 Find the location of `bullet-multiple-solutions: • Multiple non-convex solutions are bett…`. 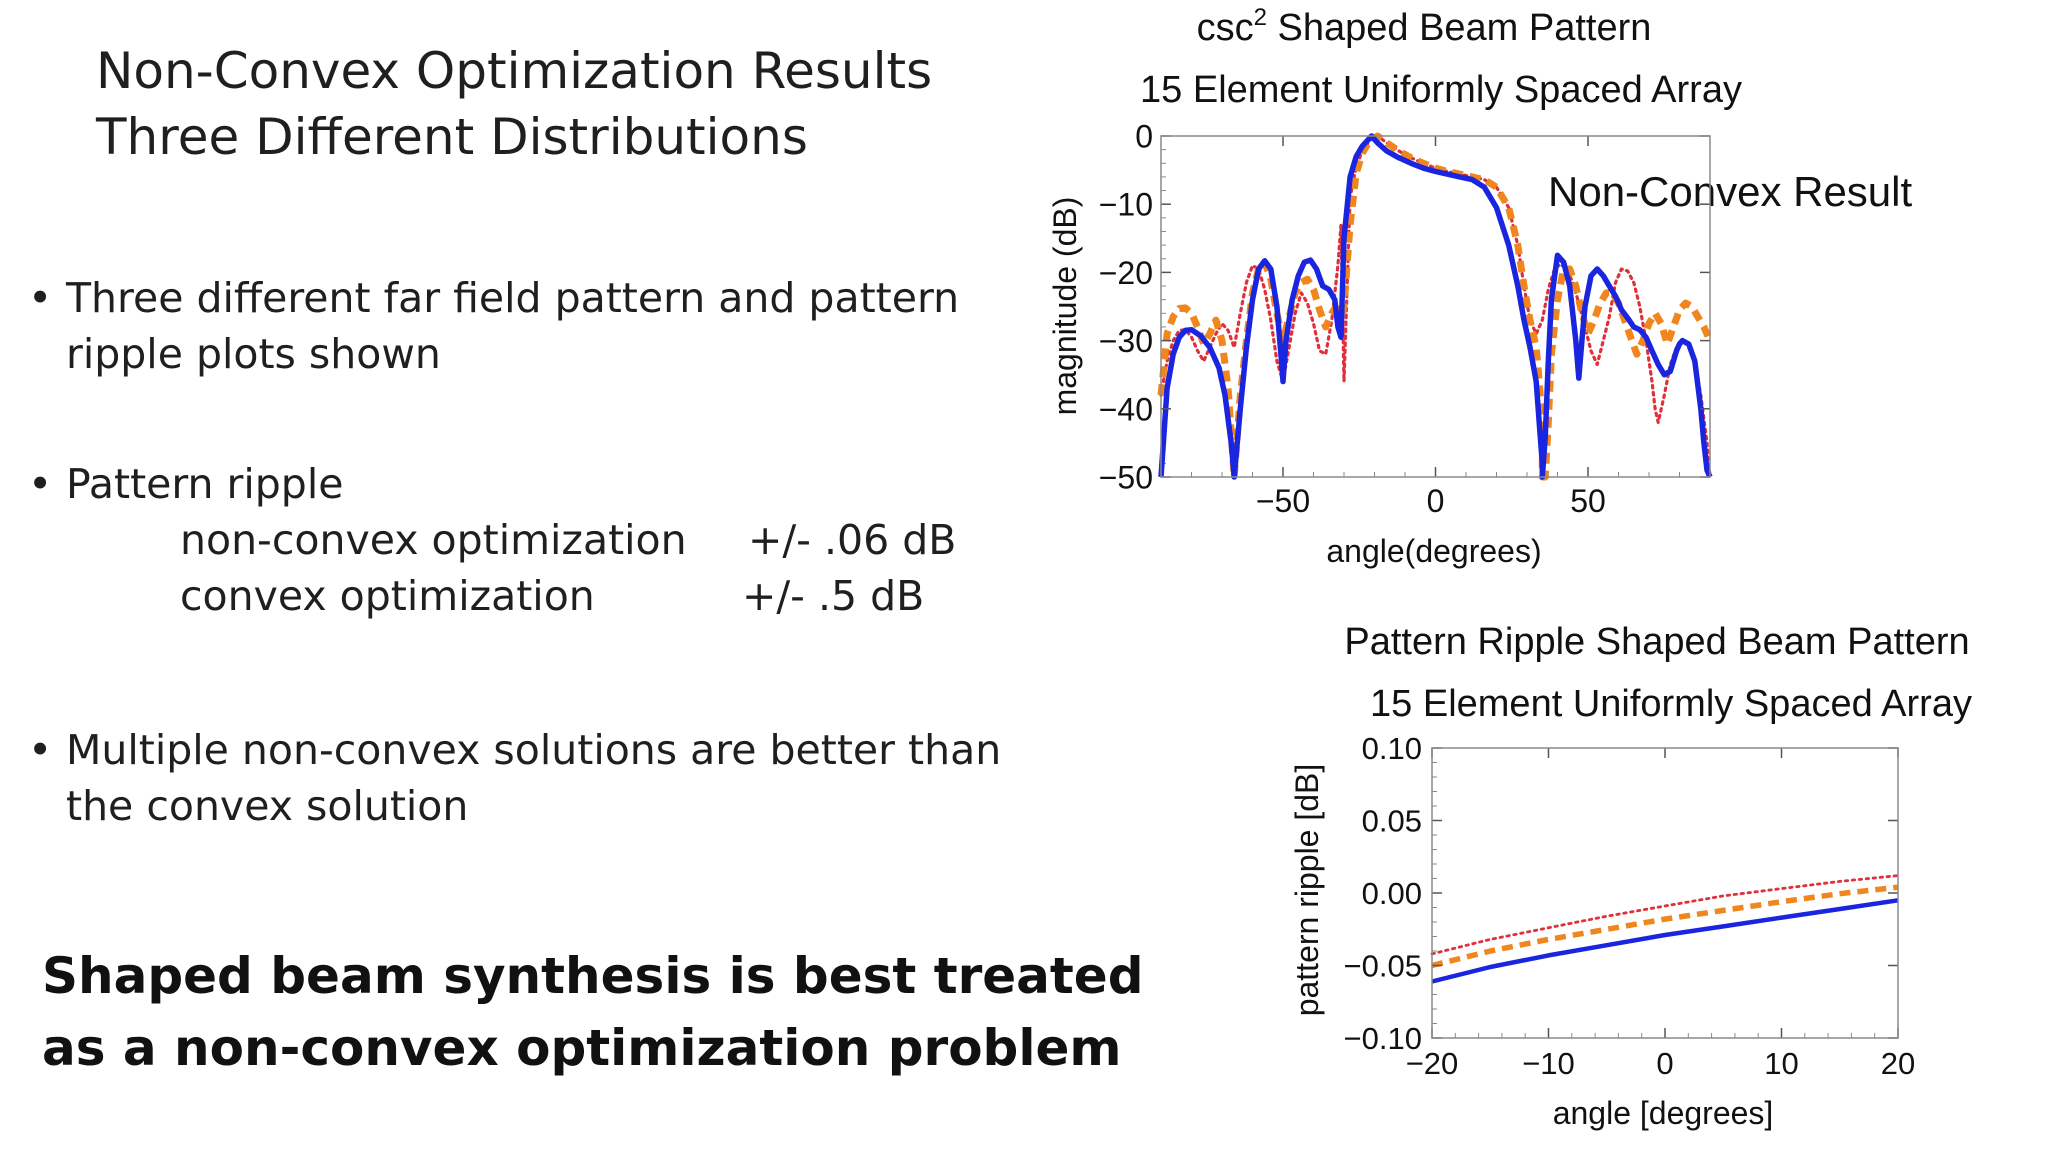

bullet-multiple-solutions: • Multiple non-convex solutions are bett… is located at coordinates (518, 778).